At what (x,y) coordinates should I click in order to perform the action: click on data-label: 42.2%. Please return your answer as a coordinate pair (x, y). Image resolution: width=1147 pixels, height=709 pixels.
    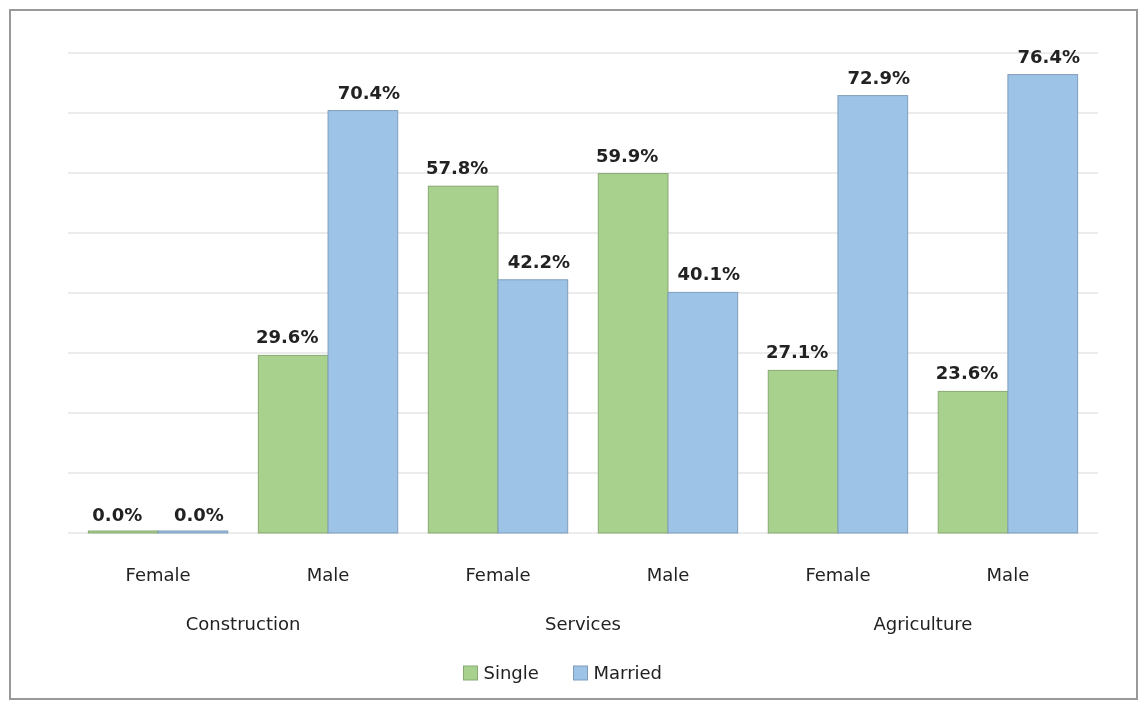
    Looking at the image, I should click on (539, 261).